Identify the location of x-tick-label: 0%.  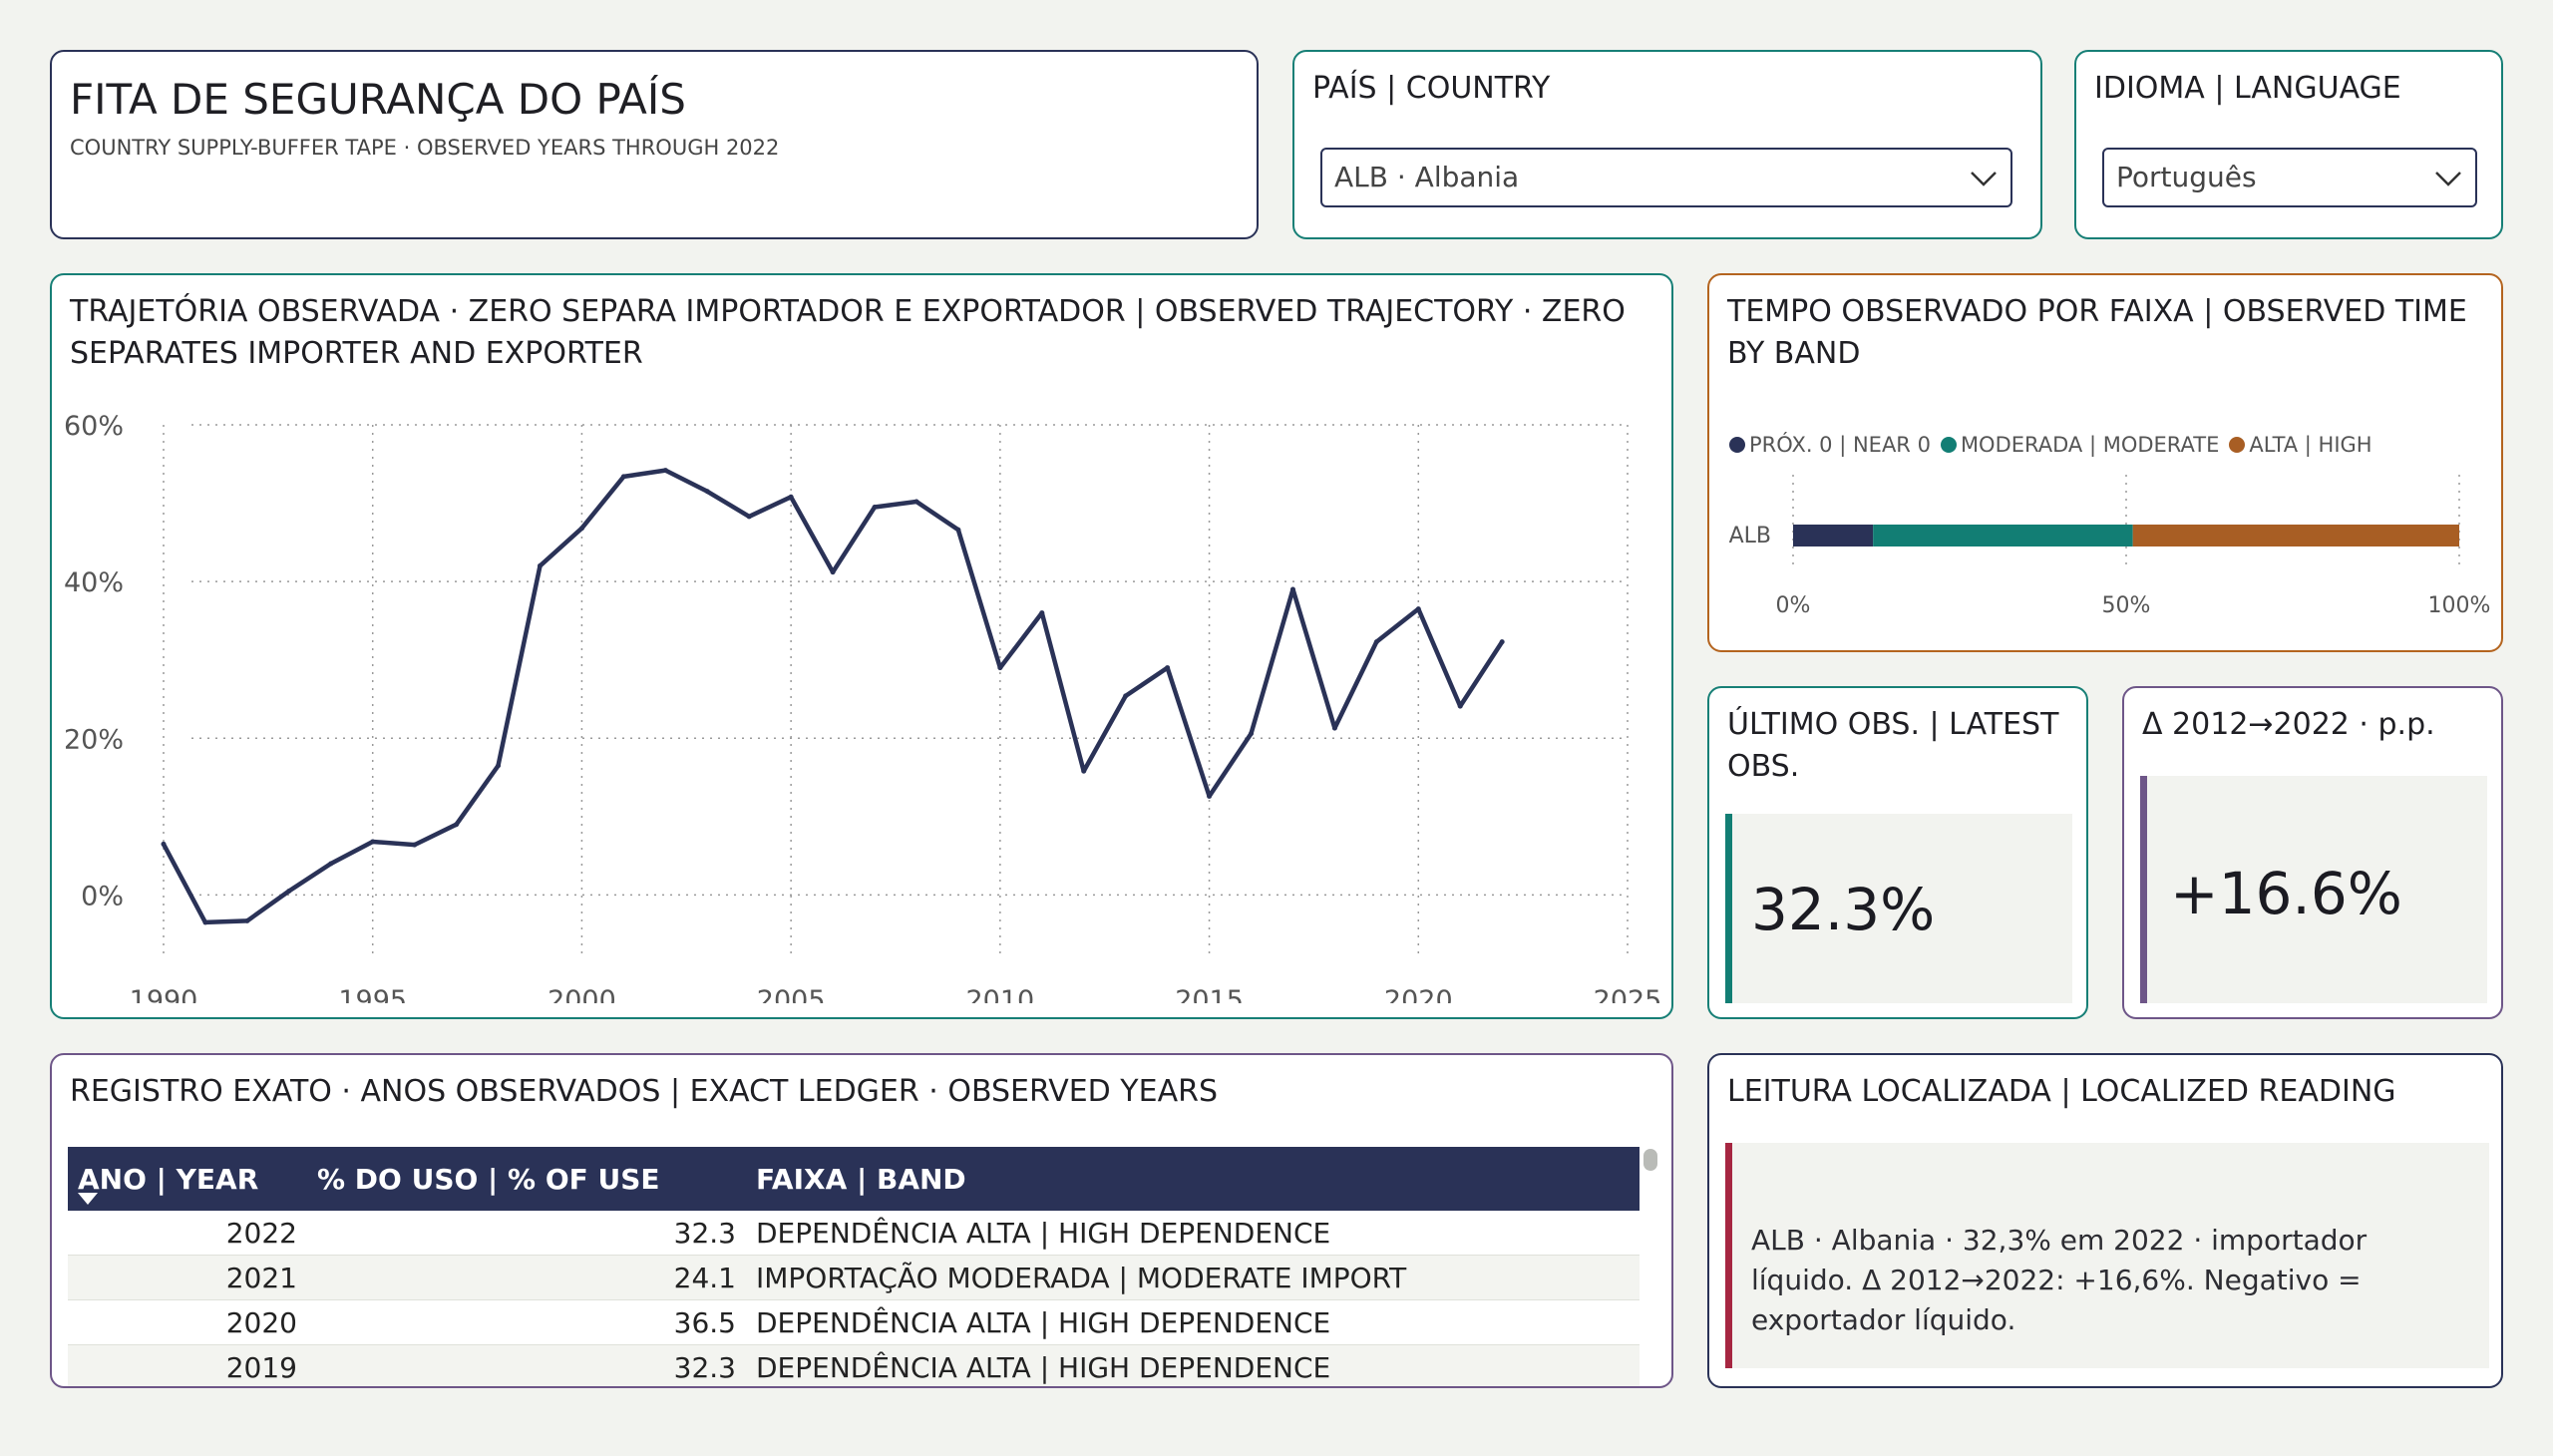
(1794, 605).